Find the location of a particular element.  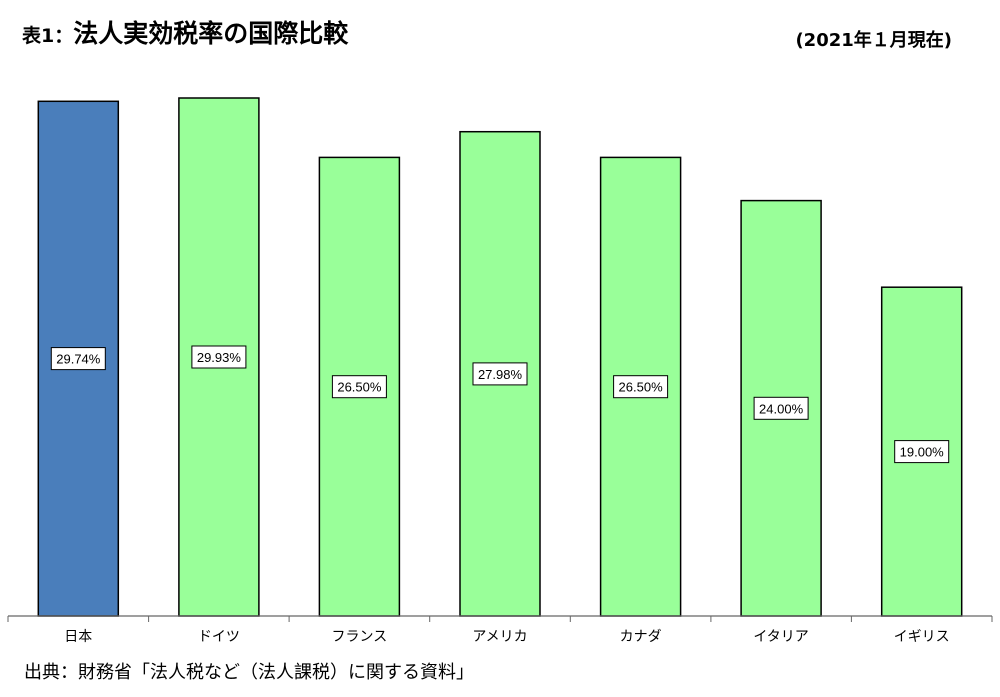

category-label-4: カナダ is located at coordinates (641, 637).